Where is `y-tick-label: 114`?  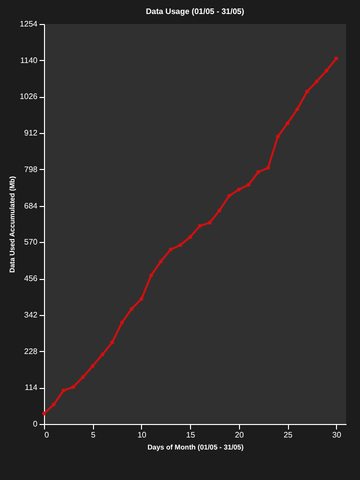
y-tick-label: 114 is located at coordinates (31, 387).